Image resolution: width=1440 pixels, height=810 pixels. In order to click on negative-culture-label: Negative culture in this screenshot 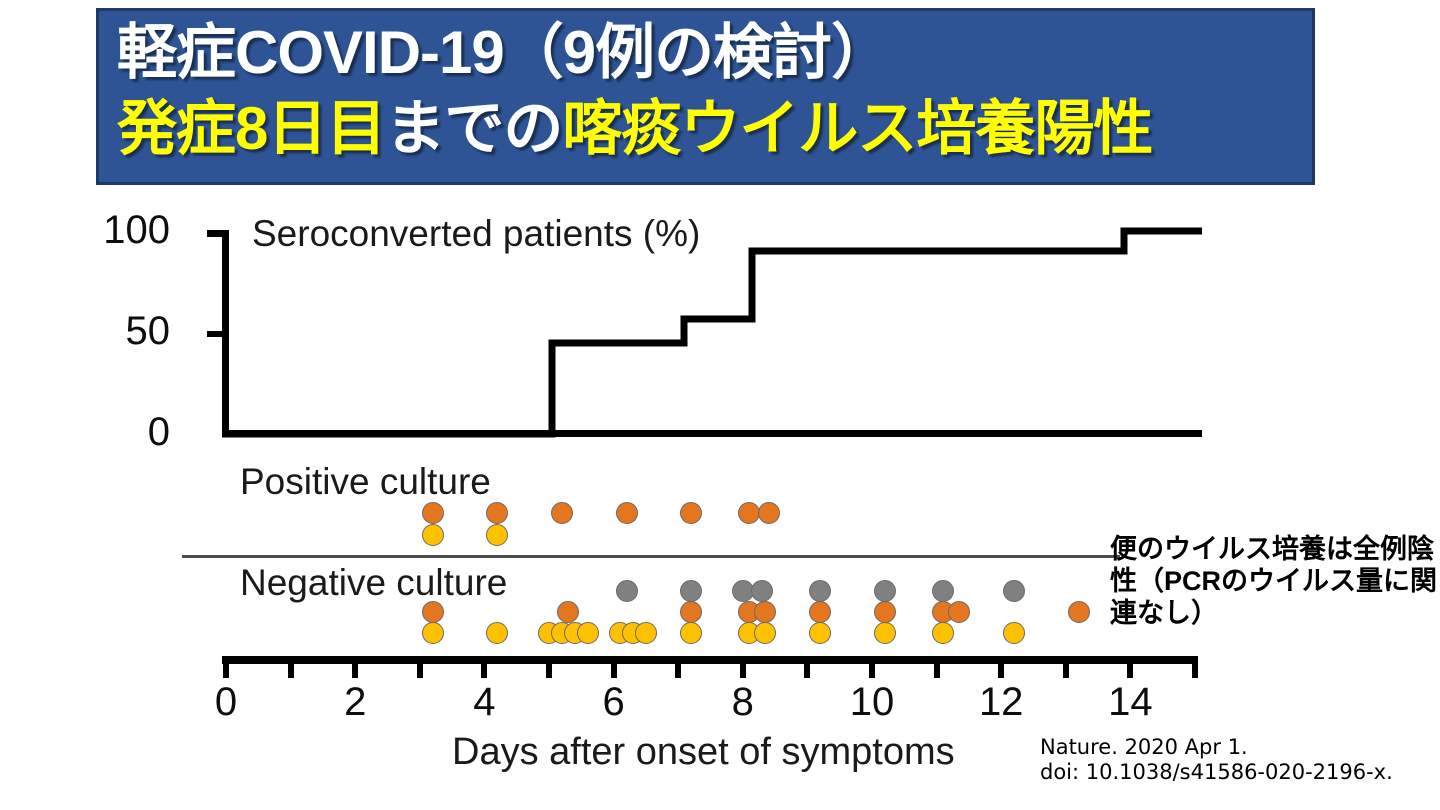, I will do `click(374, 582)`.